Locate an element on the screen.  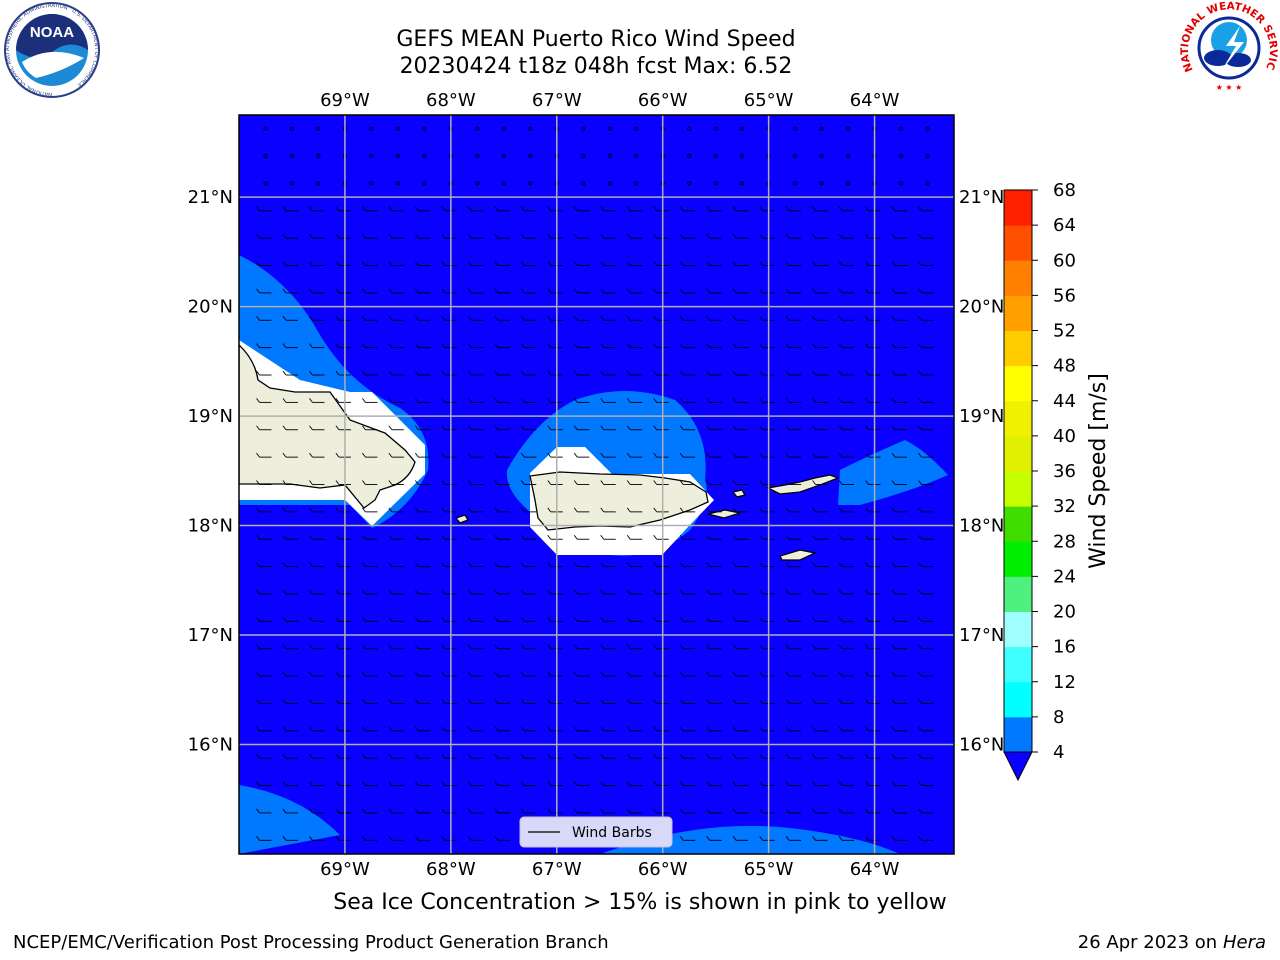
lon-labels-bottom: 69°W 68°W 67°W 66°W 65°W 64°W is located at coordinates (610, 869).